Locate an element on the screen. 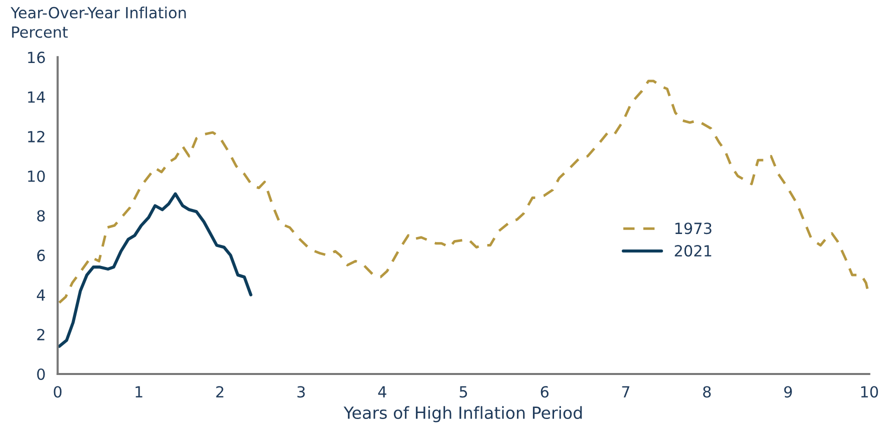 This screenshot has width=887, height=440. x-tick-label: 6 is located at coordinates (544, 392).